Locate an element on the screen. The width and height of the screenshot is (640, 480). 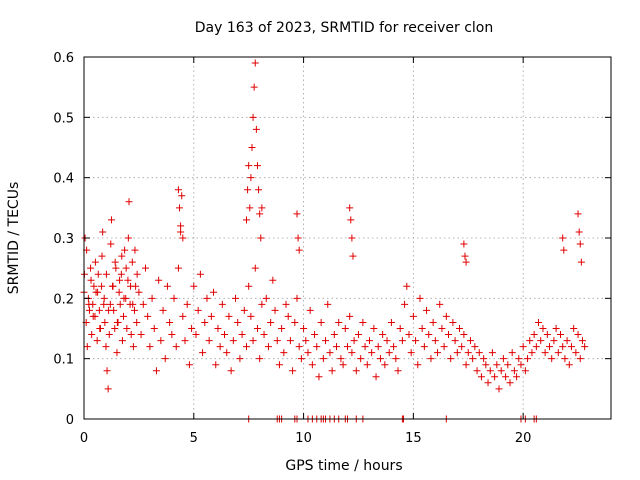
x-tick-label: 10 is located at coordinates (303, 438).